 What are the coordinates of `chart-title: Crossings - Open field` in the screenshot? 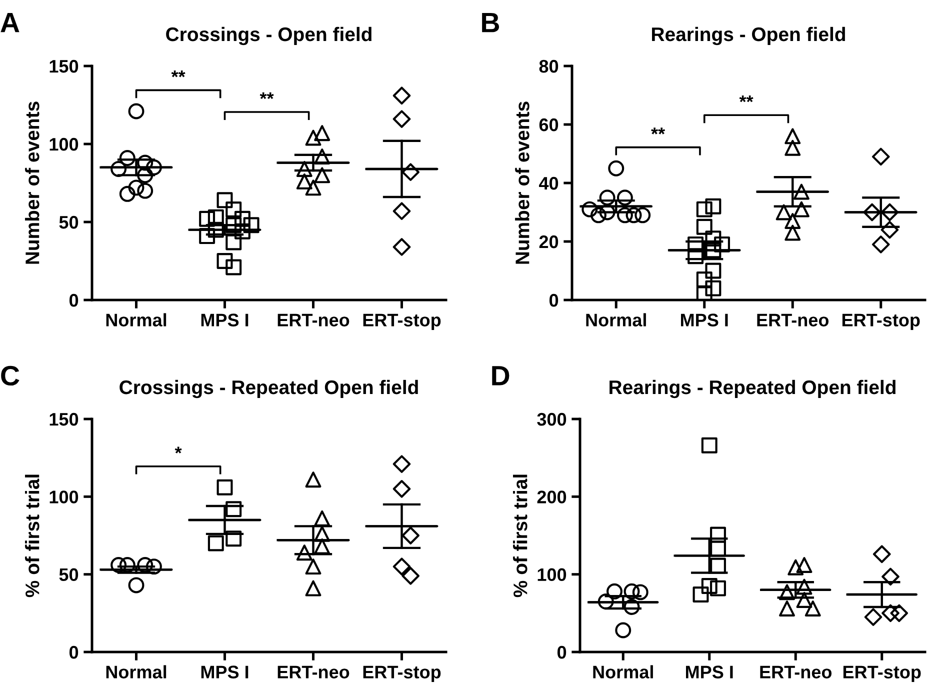 It's located at (269, 36).